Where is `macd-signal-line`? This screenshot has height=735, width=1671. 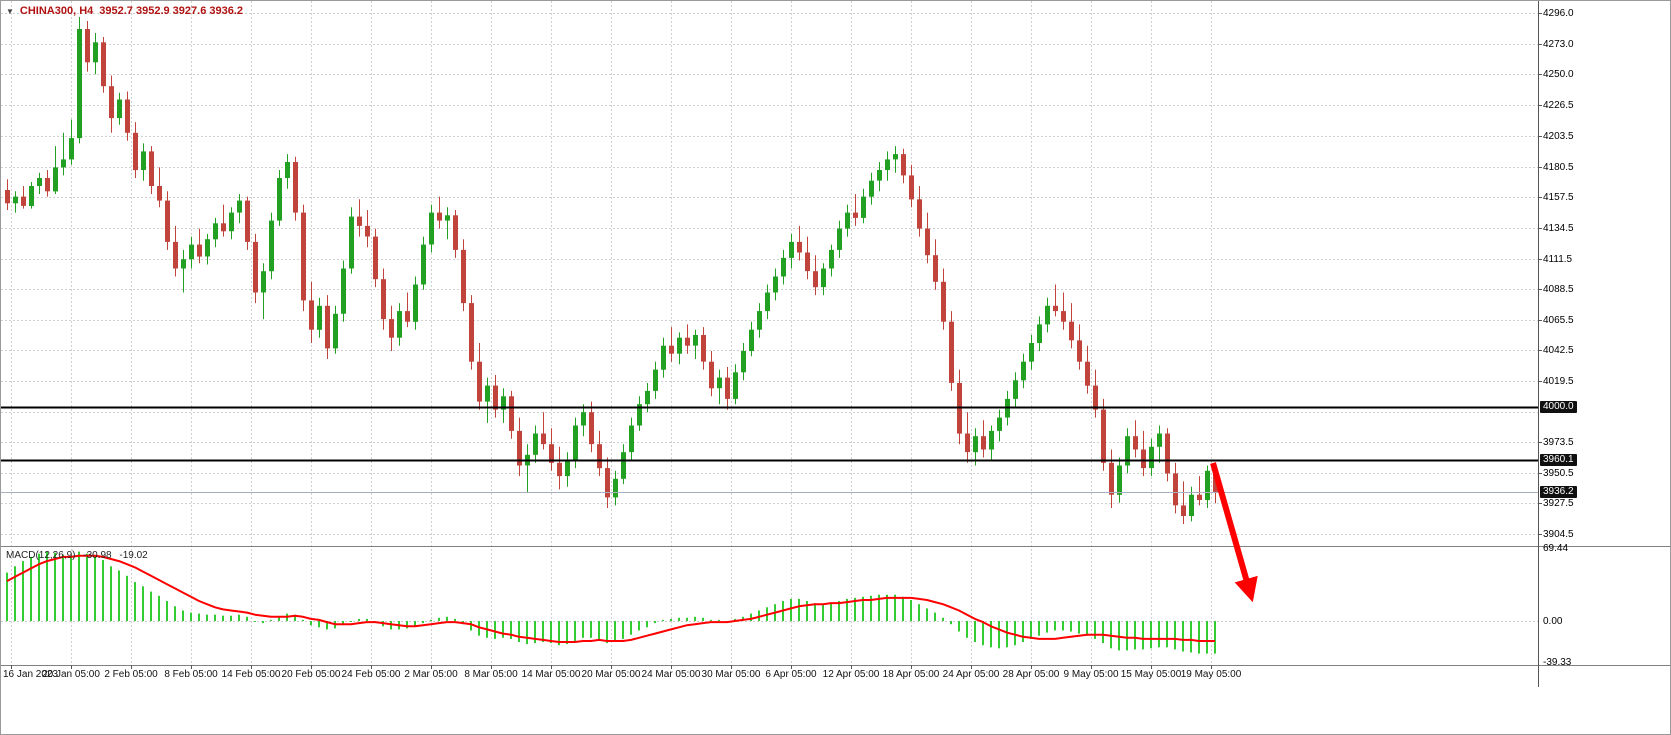
macd-signal-line is located at coordinates (610, 598).